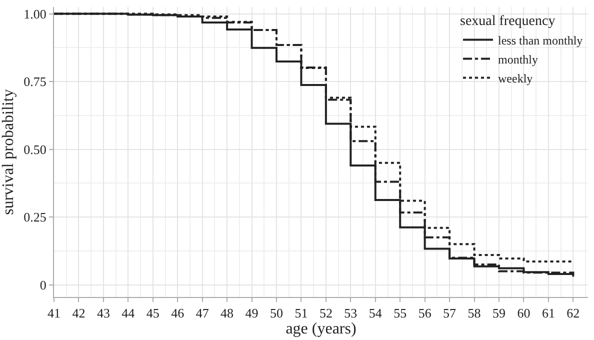  Describe the element at coordinates (499, 313) in the screenshot. I see `x-tick-label: 59` at that location.